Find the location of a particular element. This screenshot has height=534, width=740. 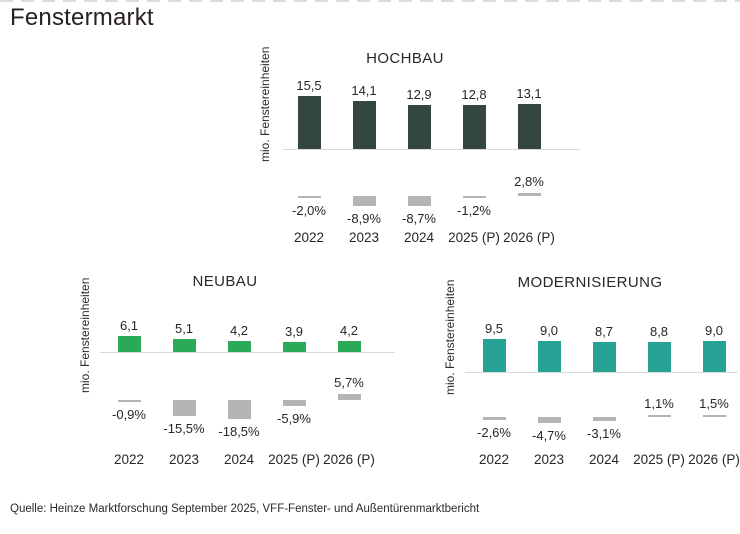

bar-value-label: 15,5 is located at coordinates (309, 86).